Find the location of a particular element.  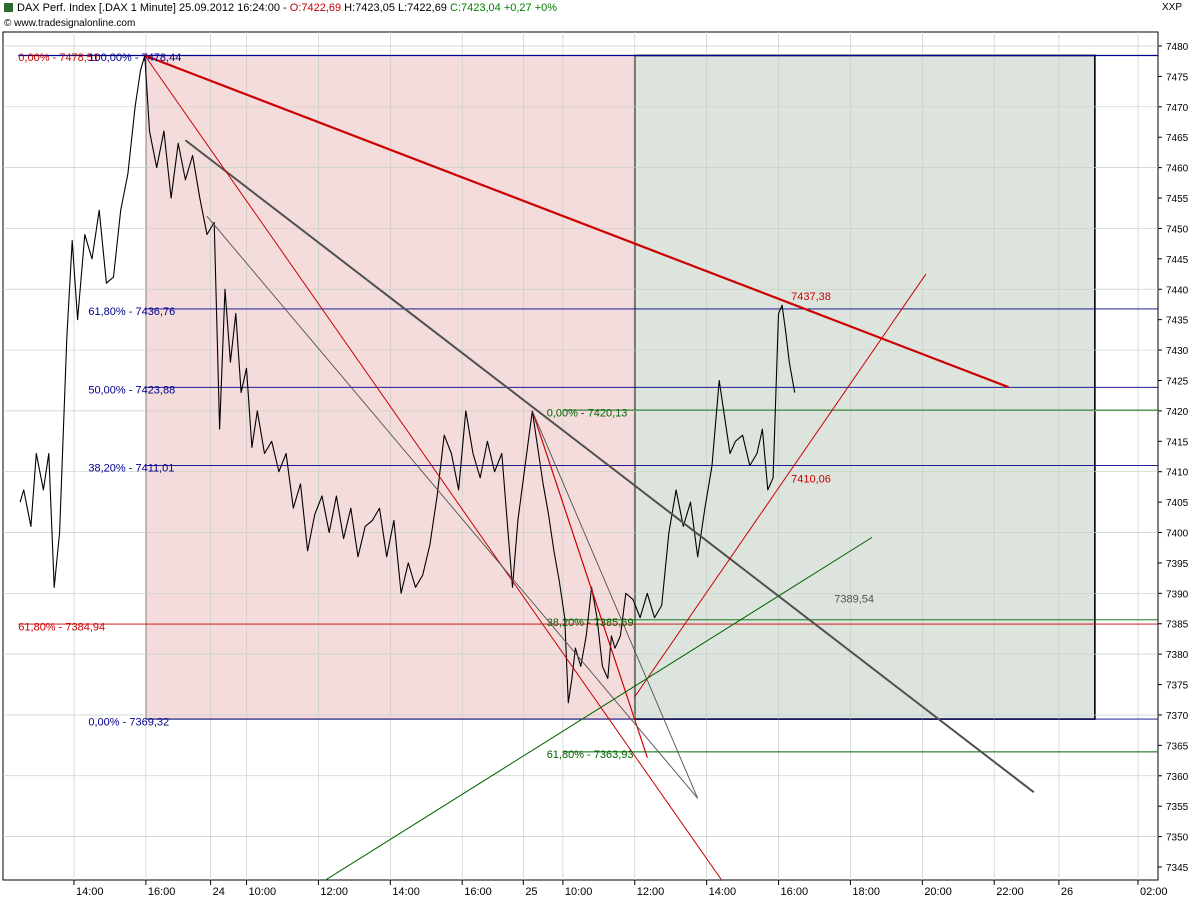

x-tick-label: 24 is located at coordinates (219, 892).